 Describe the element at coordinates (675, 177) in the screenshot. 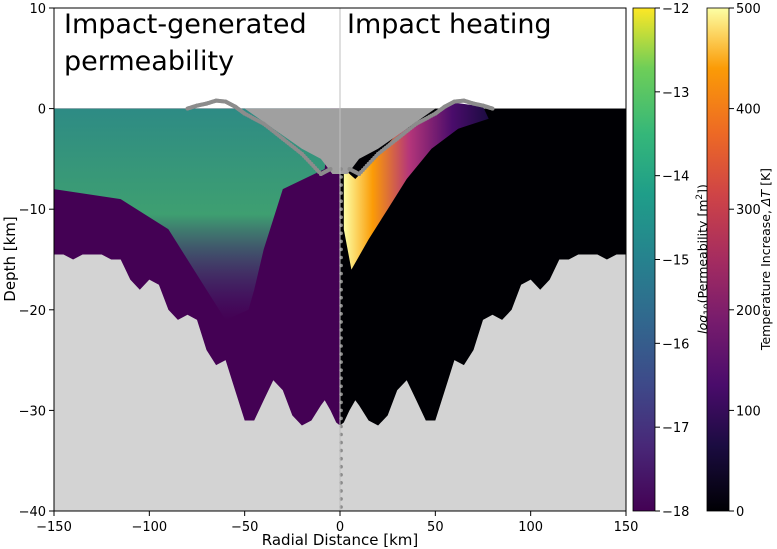

I see `perm-tick-label: −14` at that location.